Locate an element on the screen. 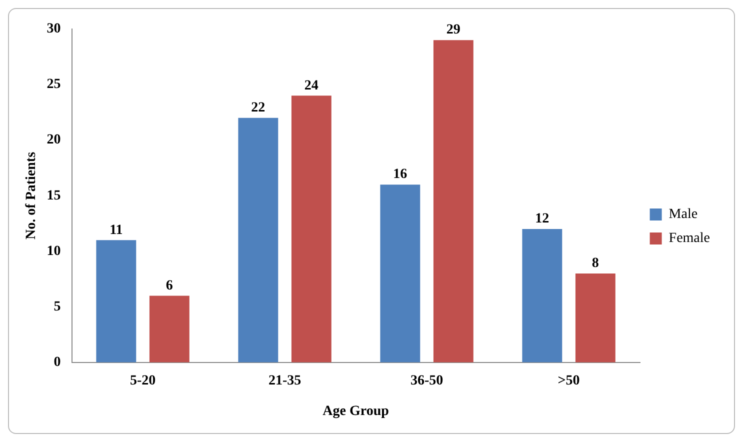 The height and width of the screenshot is (440, 741). y-tick-label: 25 is located at coordinates (53, 84).